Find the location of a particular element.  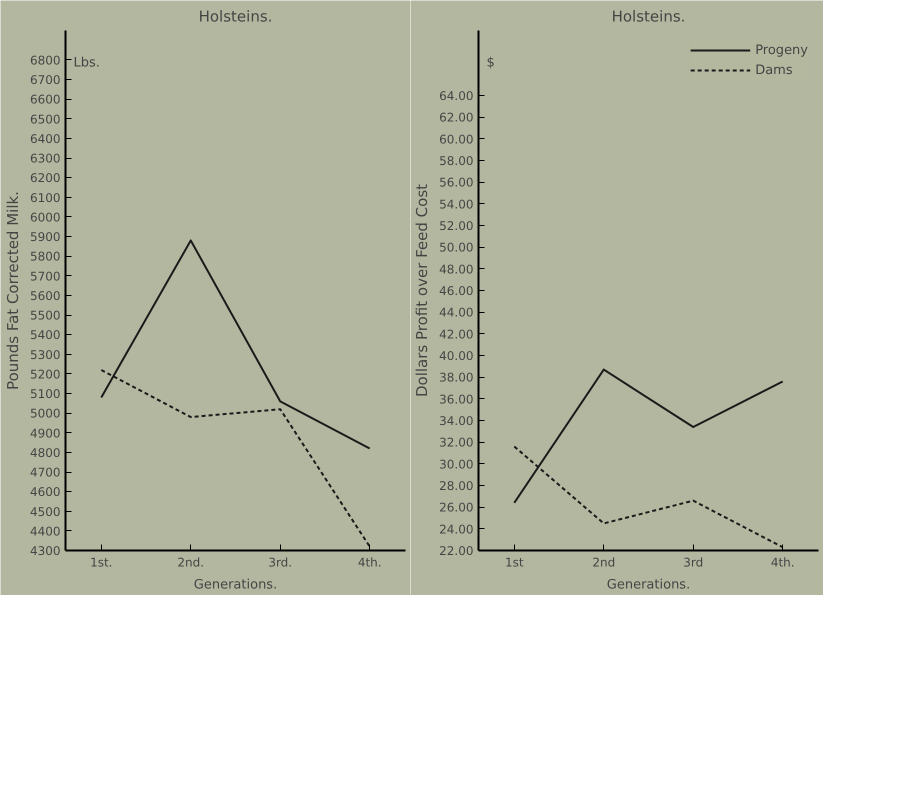

y-tick-label: 22.00 is located at coordinates (456, 551).